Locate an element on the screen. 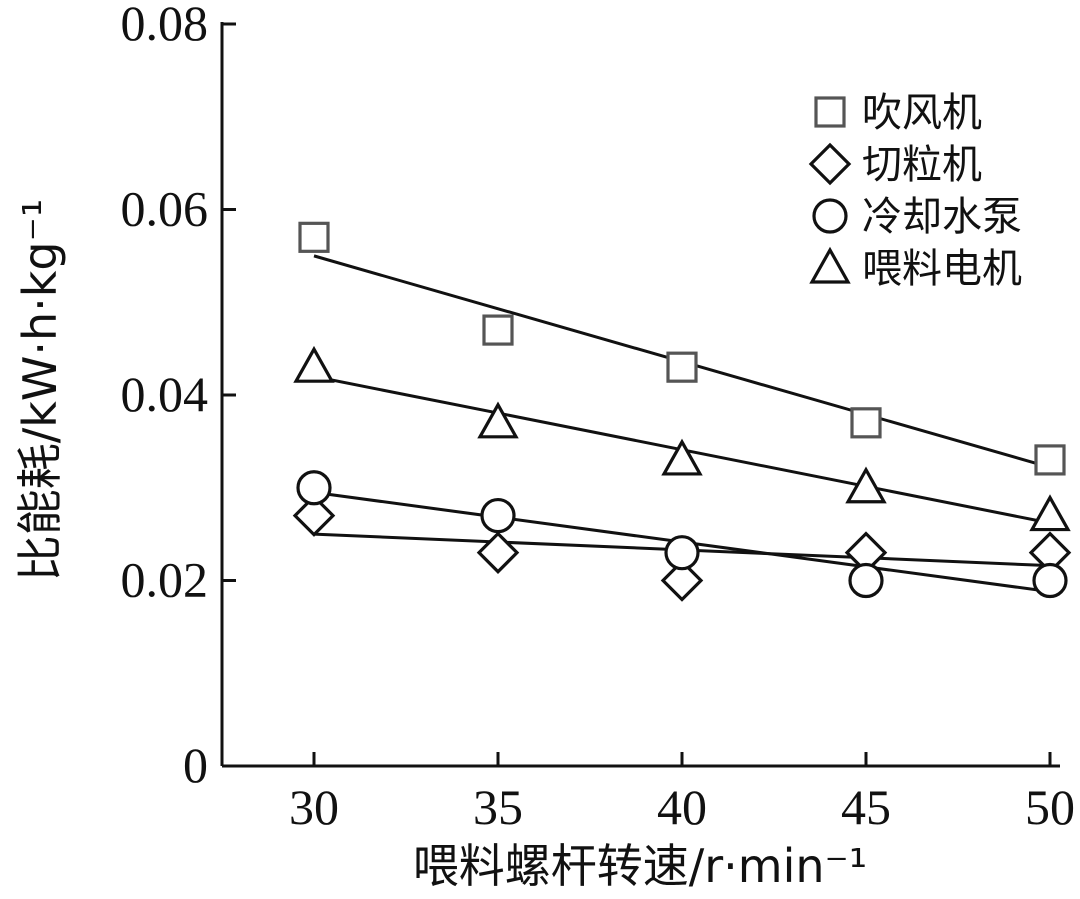  x-tick-label: 50 is located at coordinates (1050, 807).